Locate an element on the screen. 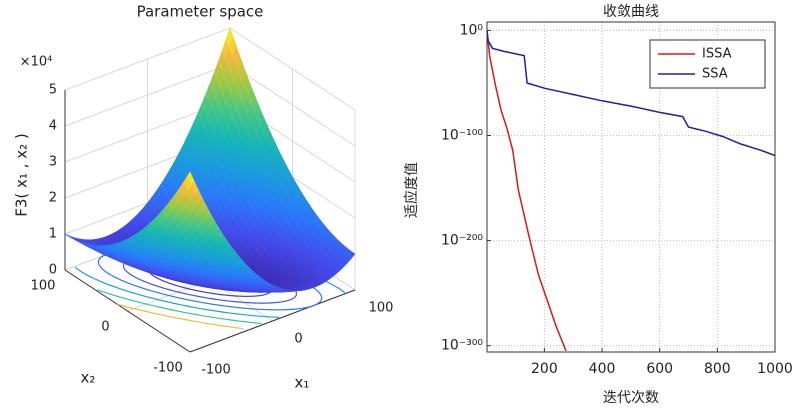  x1-tick-label: 0 is located at coordinates (298, 339).